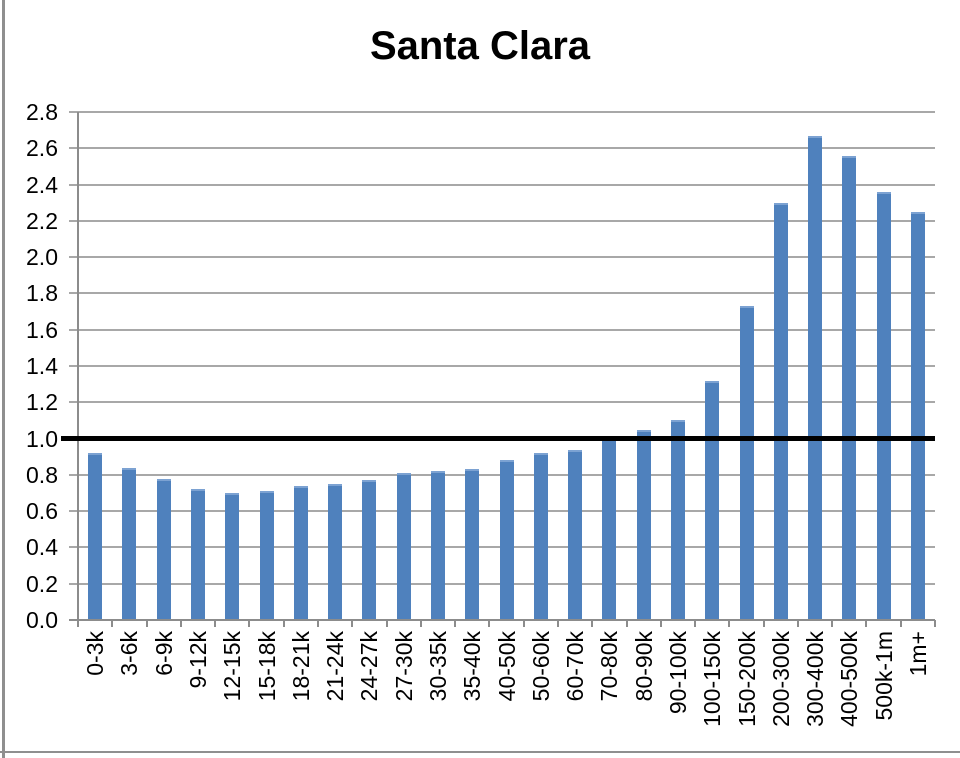 This screenshot has width=960, height=758. What do you see at coordinates (42, 148) in the screenshot?
I see `y-tick-label: 2.6` at bounding box center [42, 148].